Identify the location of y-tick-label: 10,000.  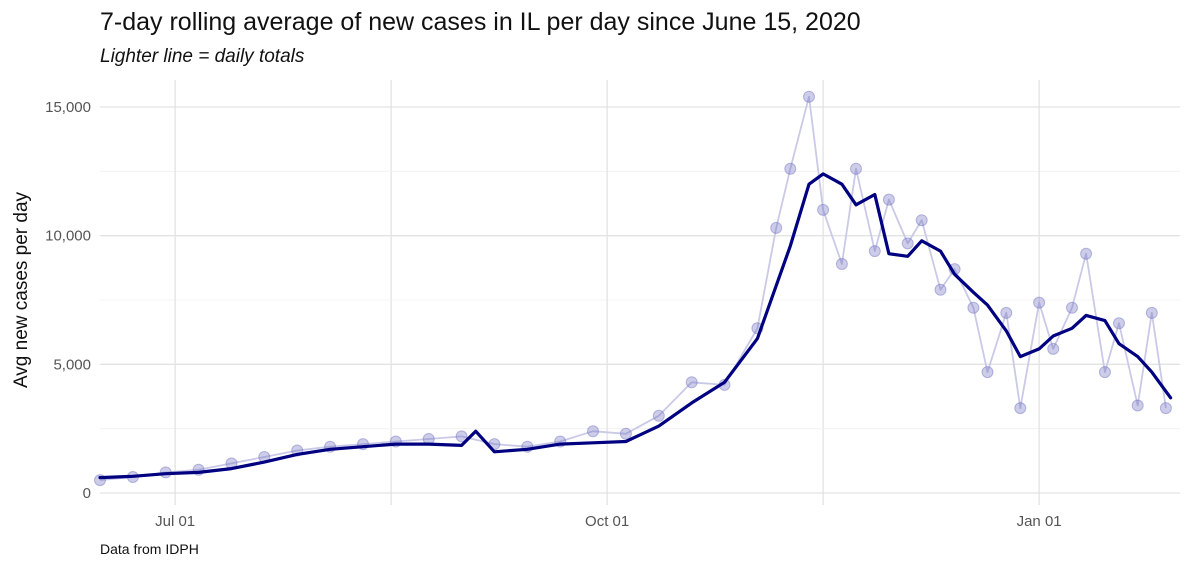
(68, 236).